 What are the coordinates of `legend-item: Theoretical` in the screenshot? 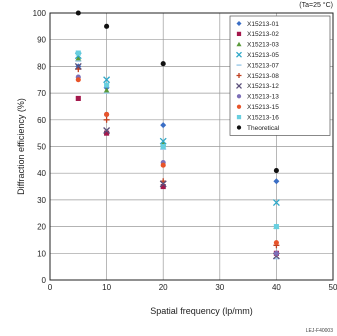 It's located at (258, 128).